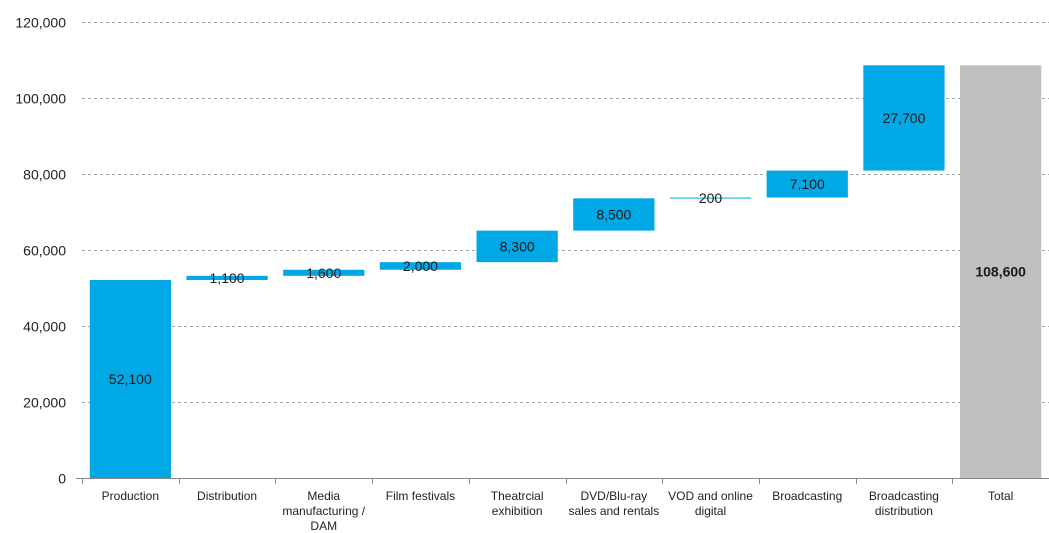  I want to click on data-label: 2,000, so click(420, 266).